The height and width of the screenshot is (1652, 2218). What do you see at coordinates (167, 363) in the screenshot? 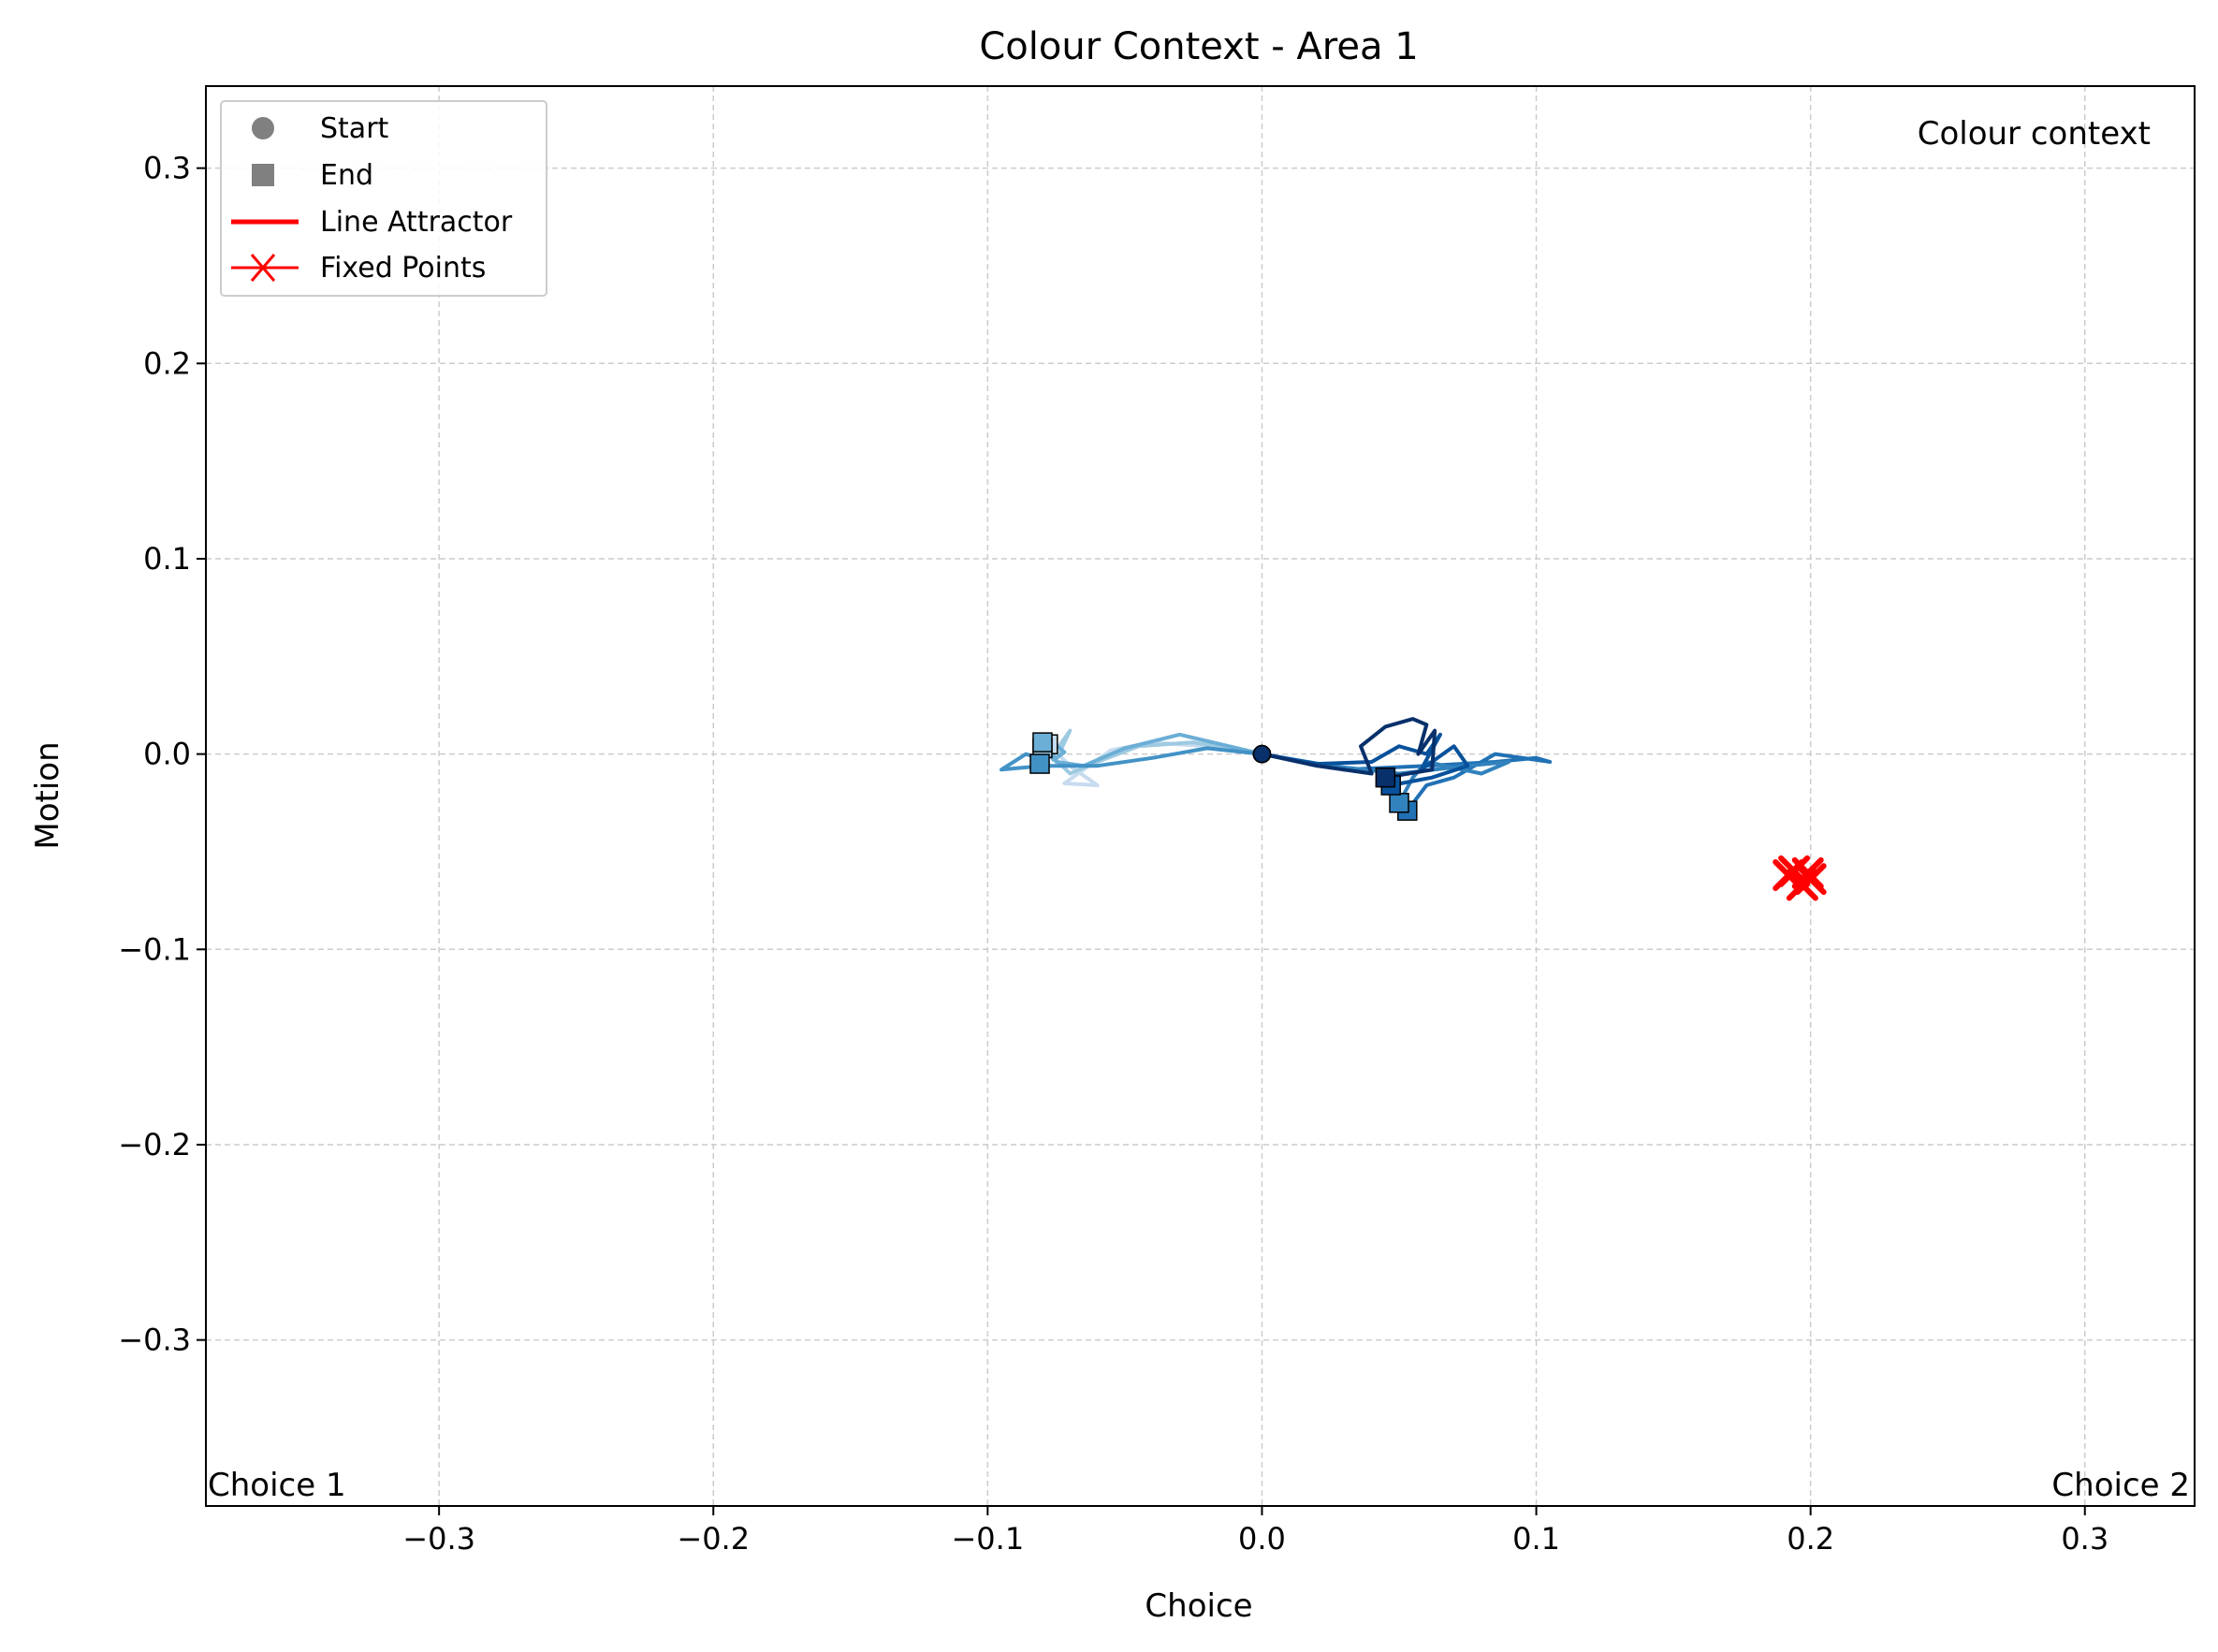
I see `y-tick-label: 0.2` at bounding box center [167, 363].